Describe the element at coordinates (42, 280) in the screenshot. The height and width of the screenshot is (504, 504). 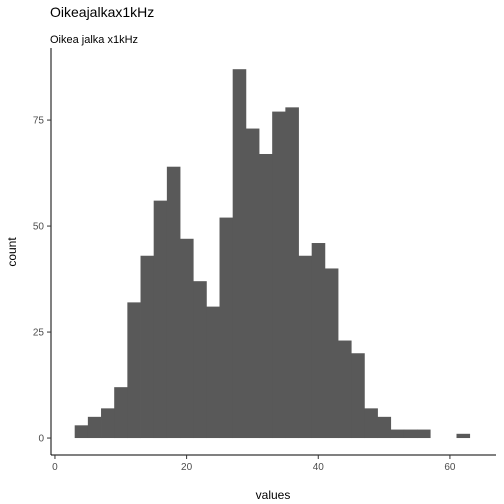
I see `y-ticks-layer: 0 25 50 75` at that location.